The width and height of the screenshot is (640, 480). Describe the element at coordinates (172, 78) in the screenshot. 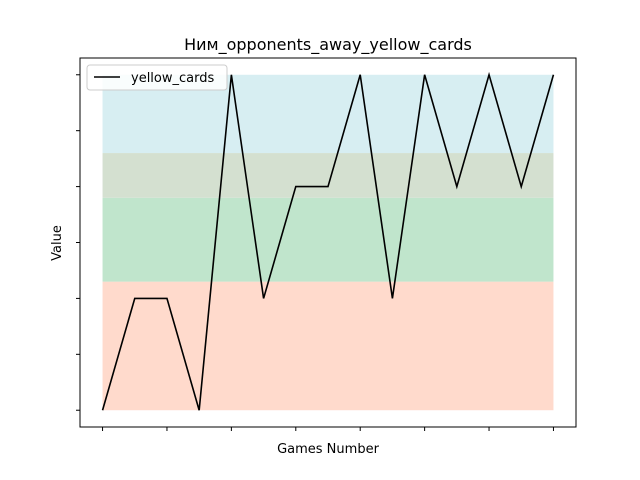

I see `legend-label: yellow_cards` at that location.